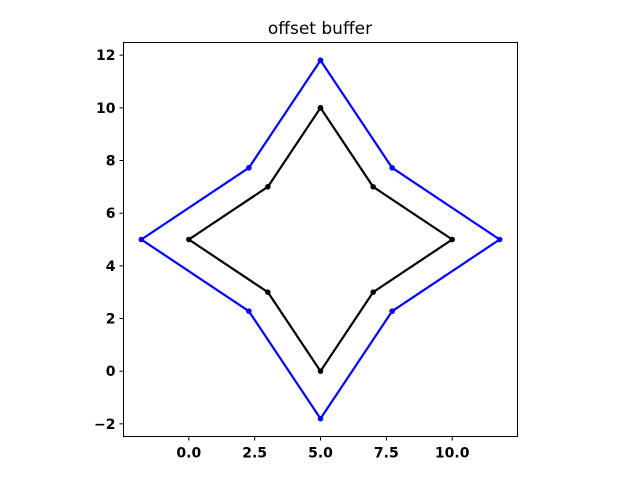 This screenshot has width=640, height=480. What do you see at coordinates (386, 454) in the screenshot?
I see `x-tick-label: 7.5` at bounding box center [386, 454].